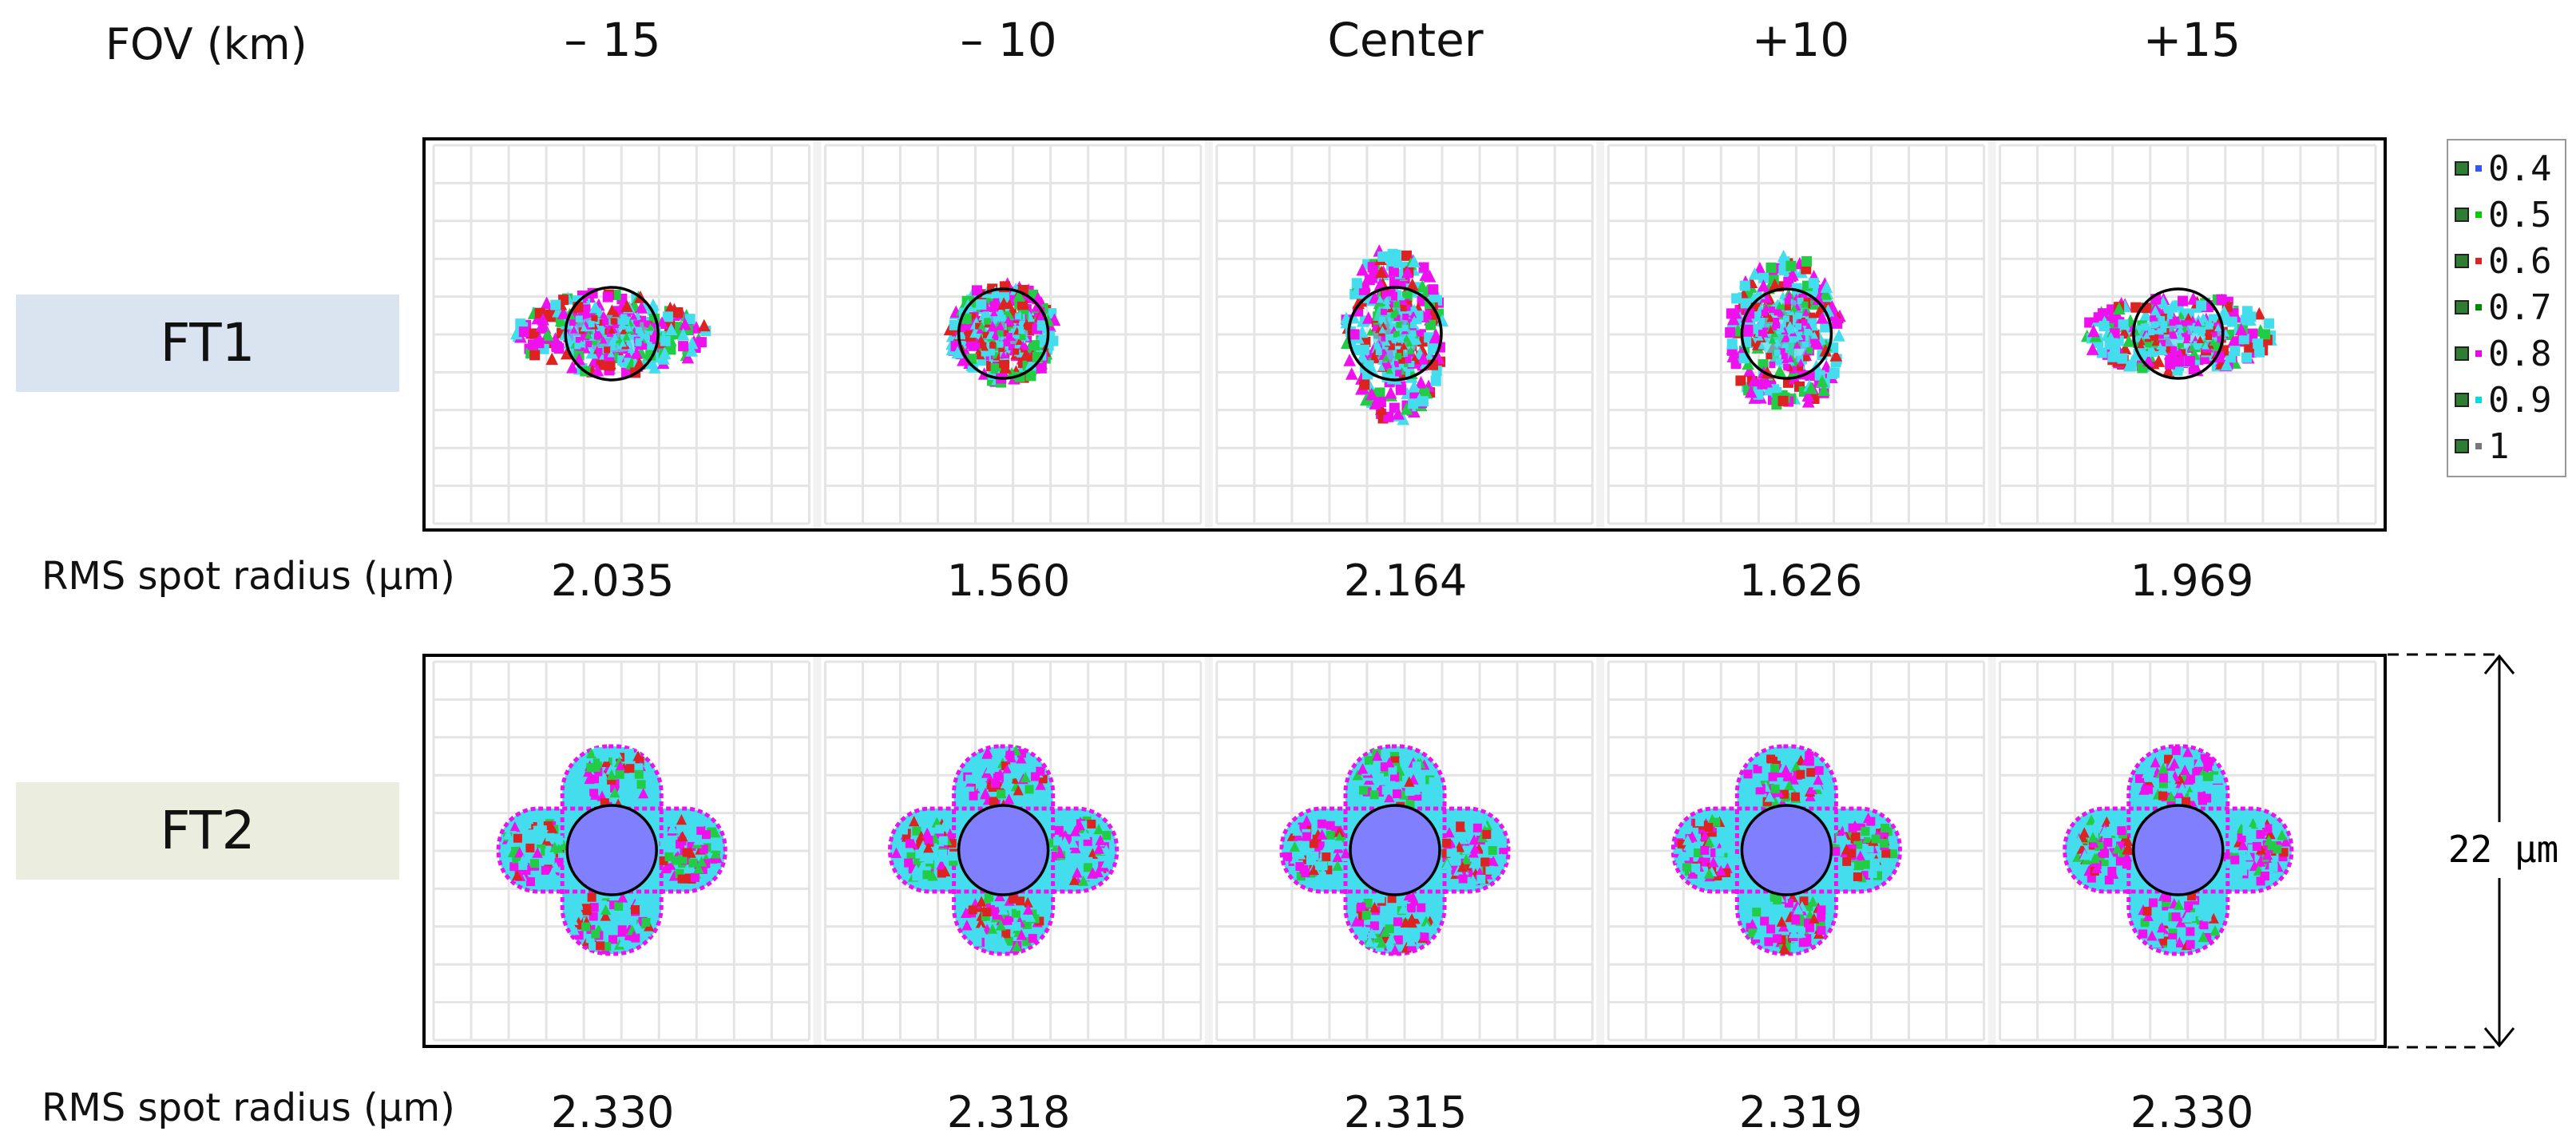 The image size is (2576, 1147). Describe the element at coordinates (2520, 400) in the screenshot. I see `legend-label: 0.9` at that location.